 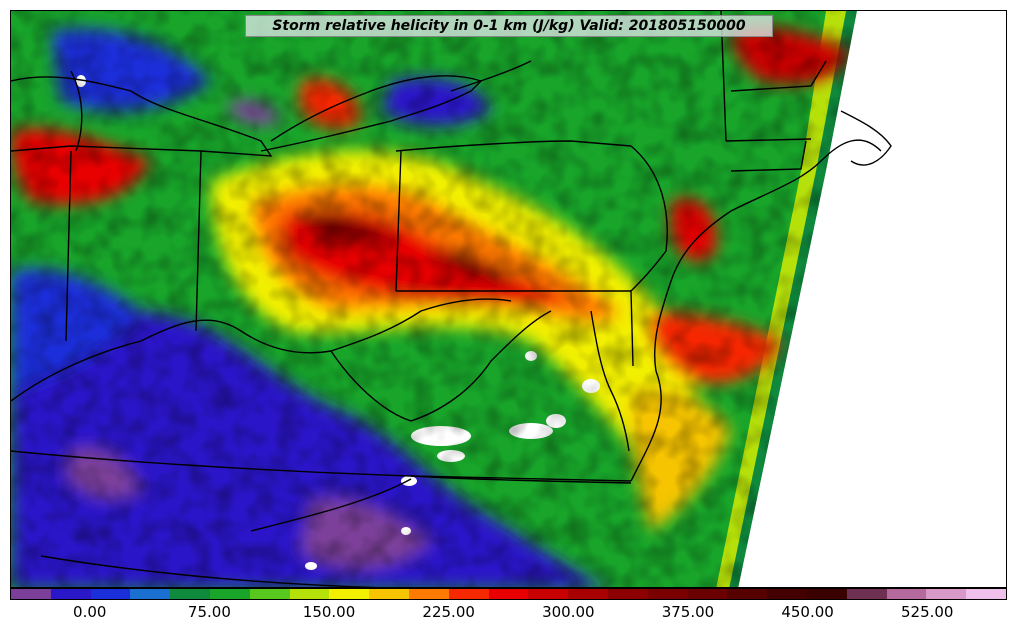 I want to click on ohio-river, so click(x=261, y=350).